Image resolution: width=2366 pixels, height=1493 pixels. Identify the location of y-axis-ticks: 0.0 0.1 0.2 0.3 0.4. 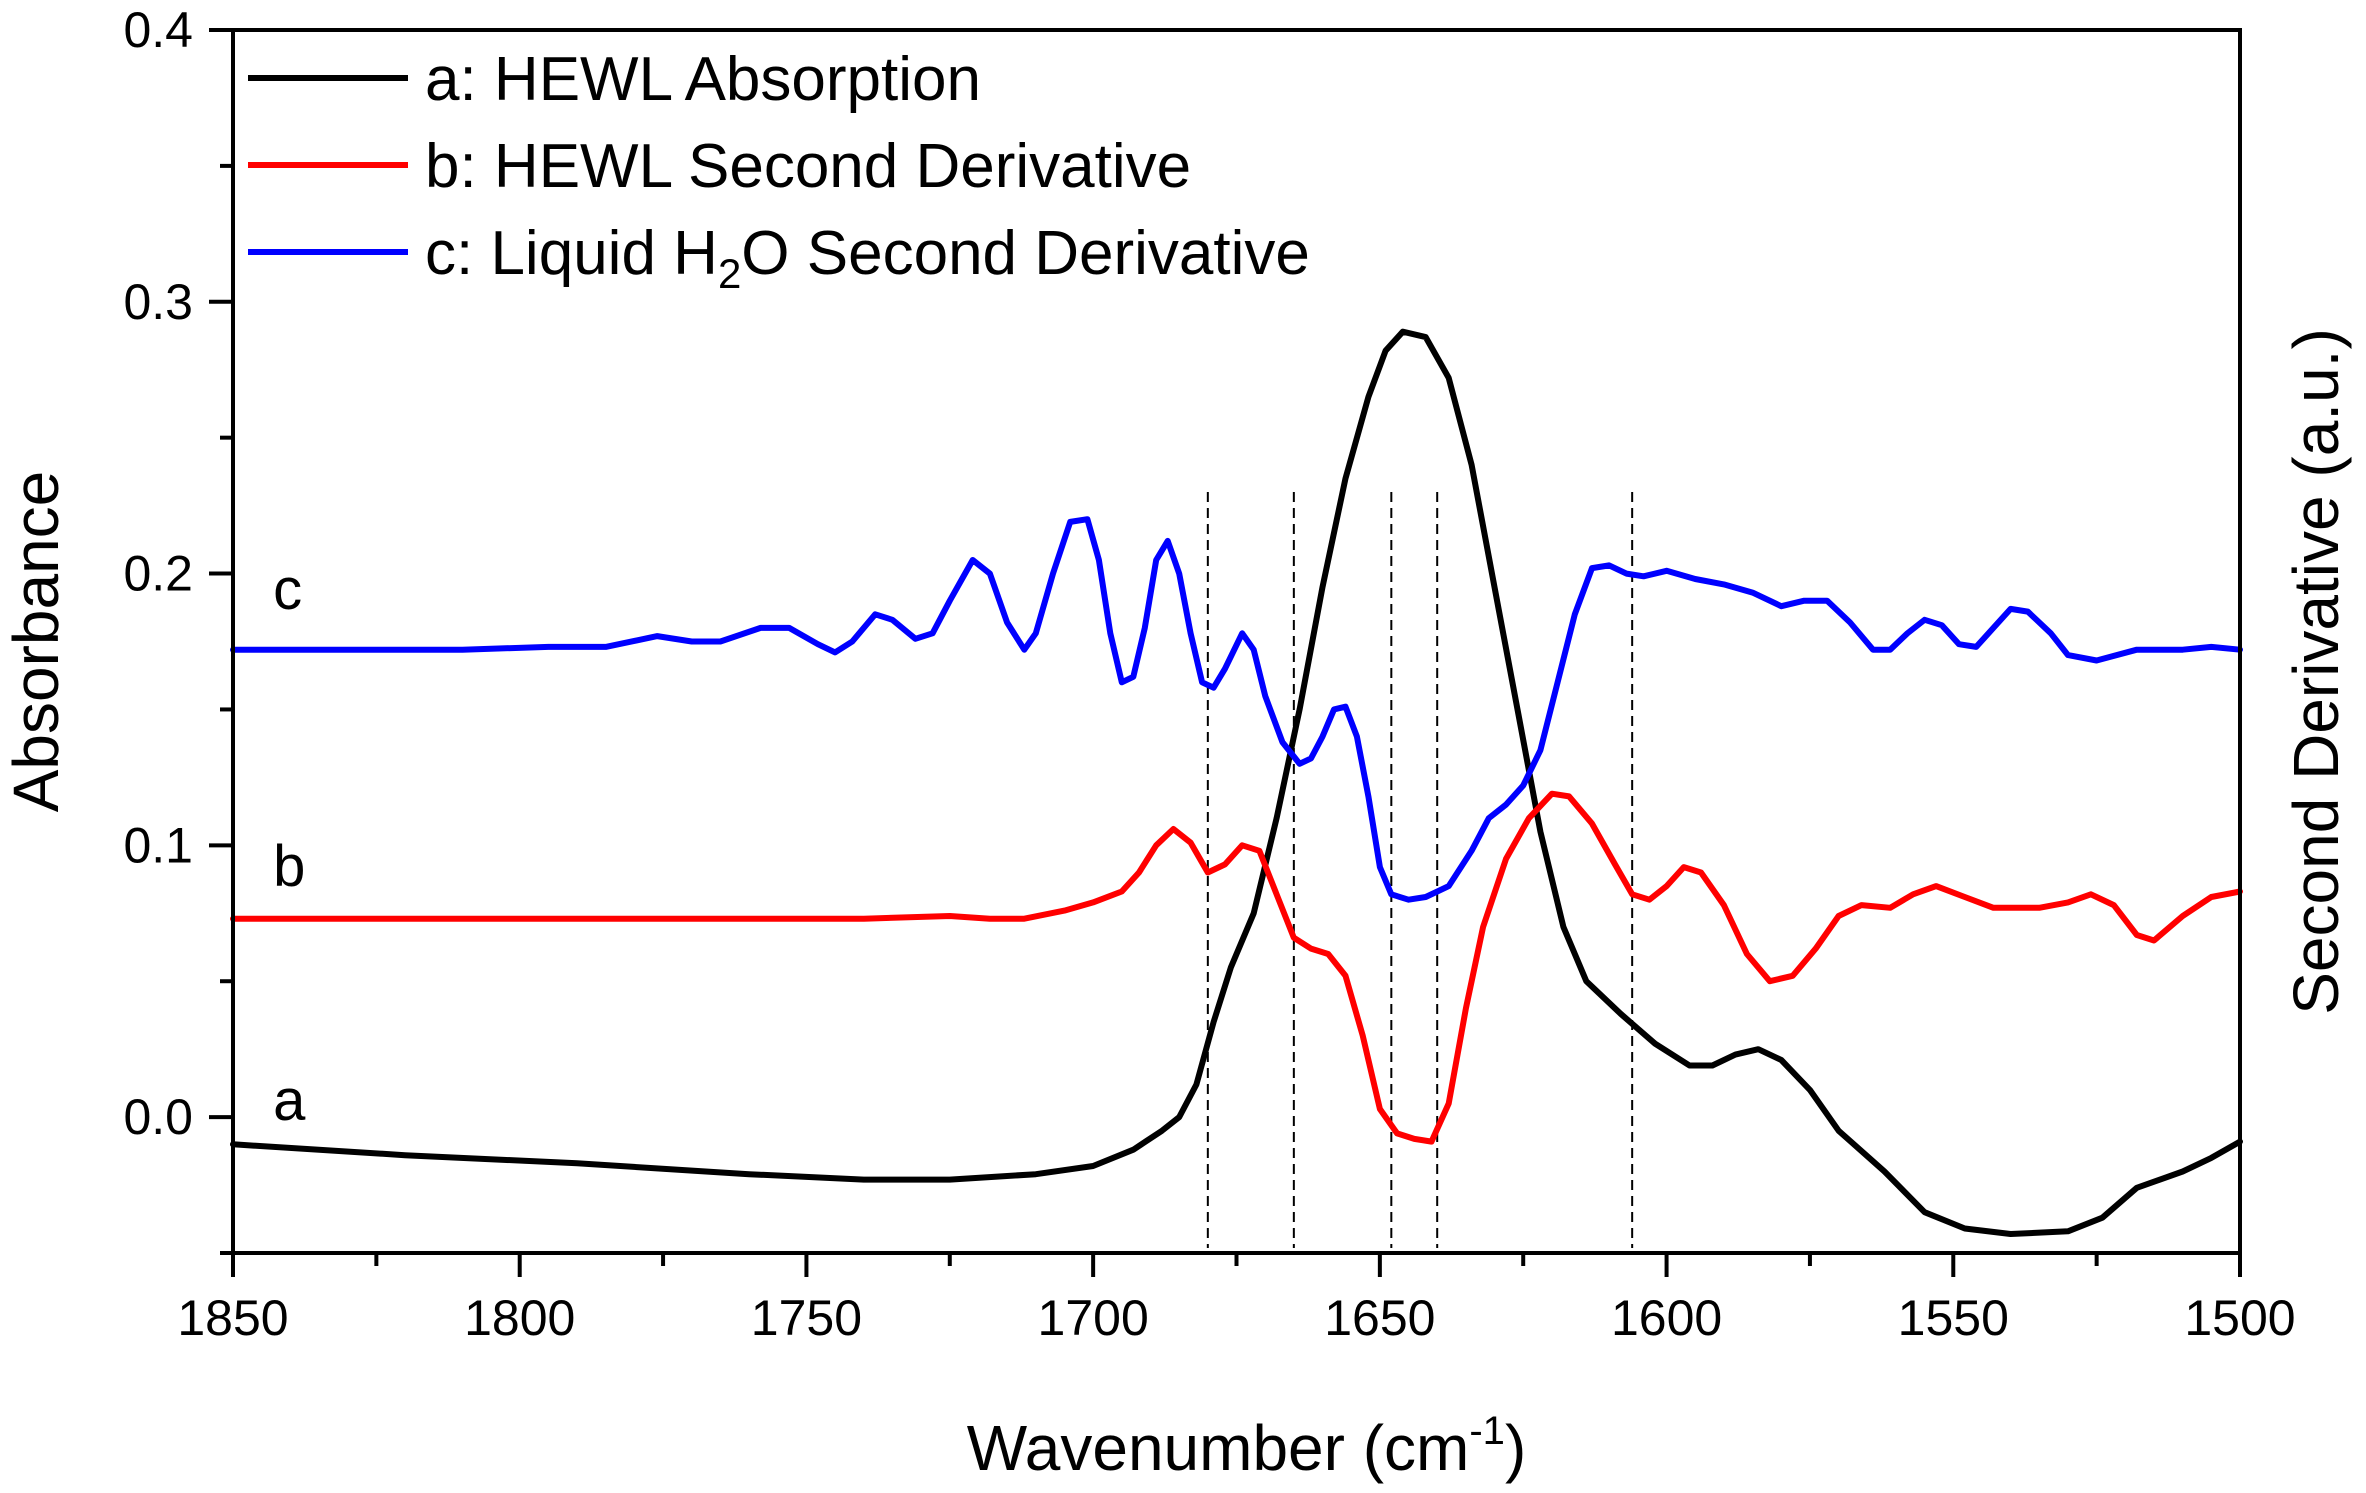
(178, 628).